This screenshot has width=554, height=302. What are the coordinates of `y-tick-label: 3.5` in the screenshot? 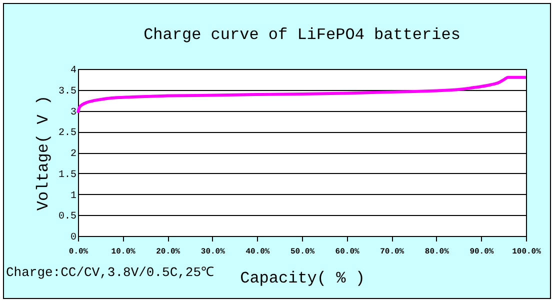 It's located at (67, 92).